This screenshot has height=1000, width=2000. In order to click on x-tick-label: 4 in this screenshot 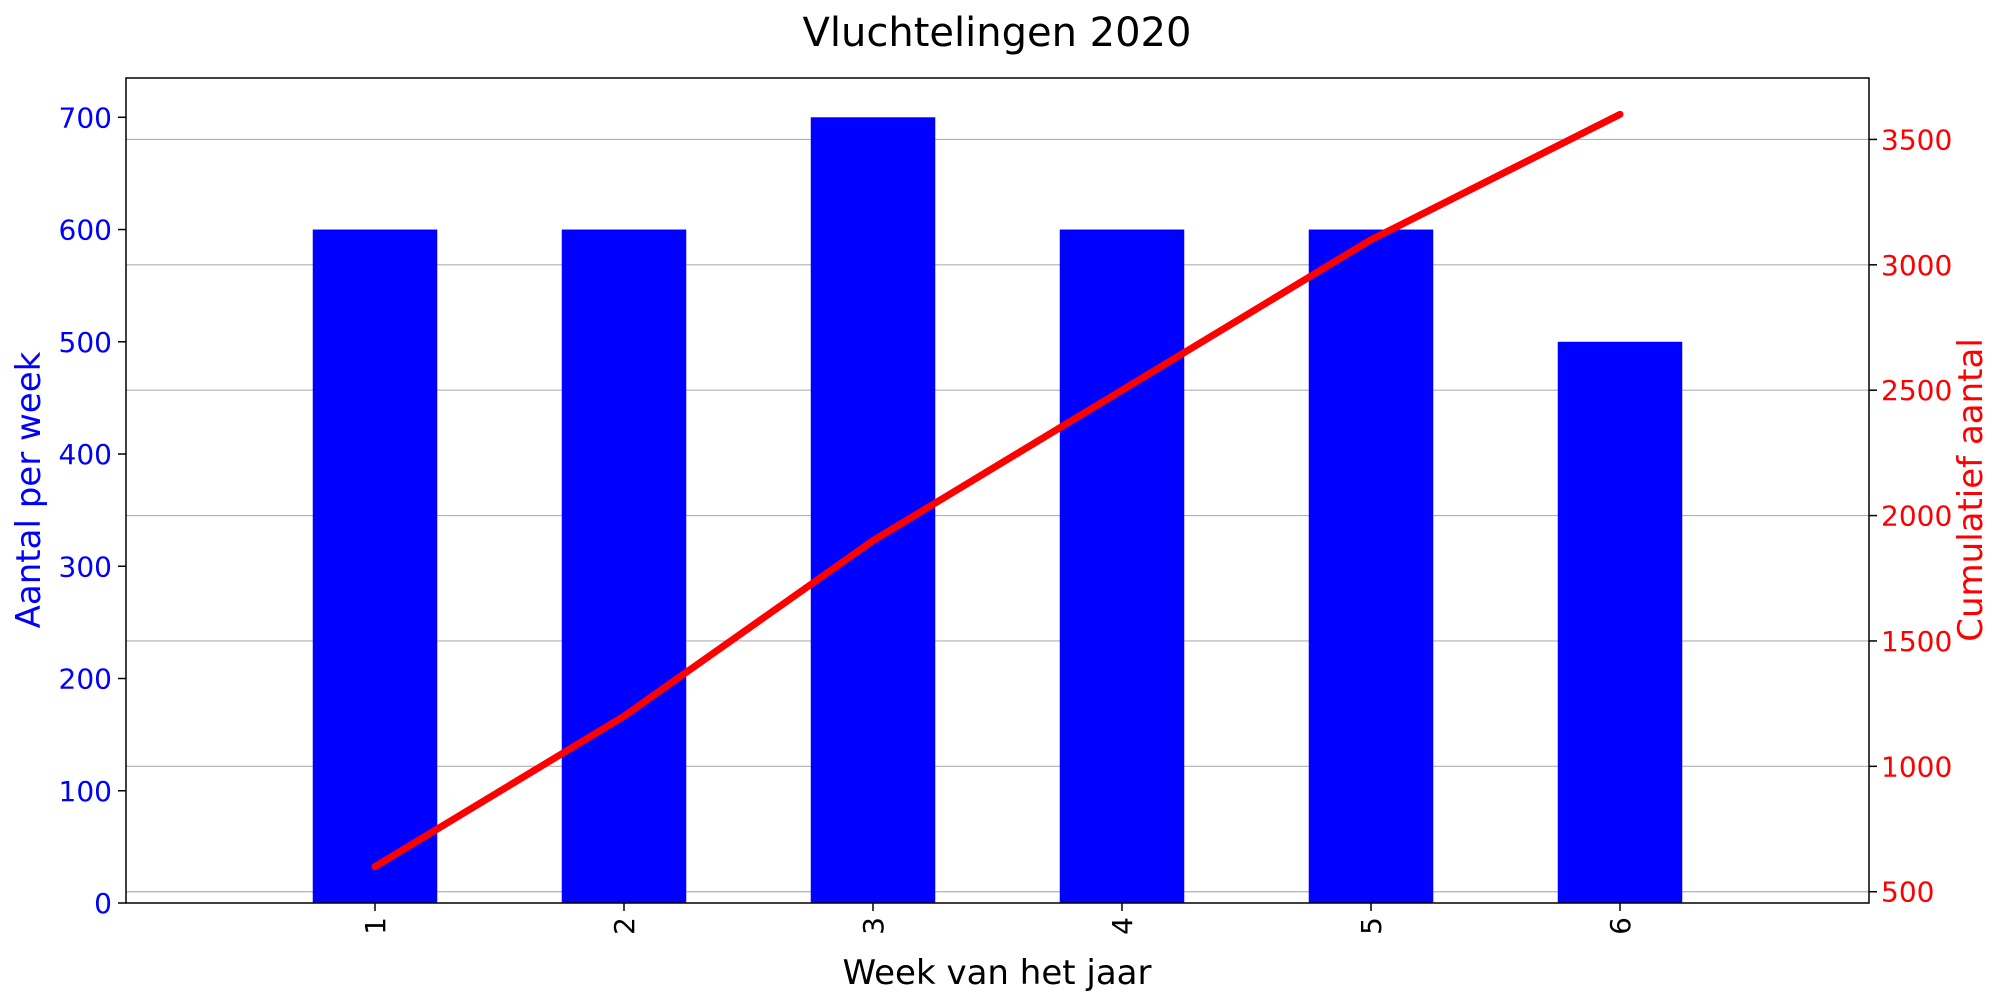, I will do `click(1122, 926)`.